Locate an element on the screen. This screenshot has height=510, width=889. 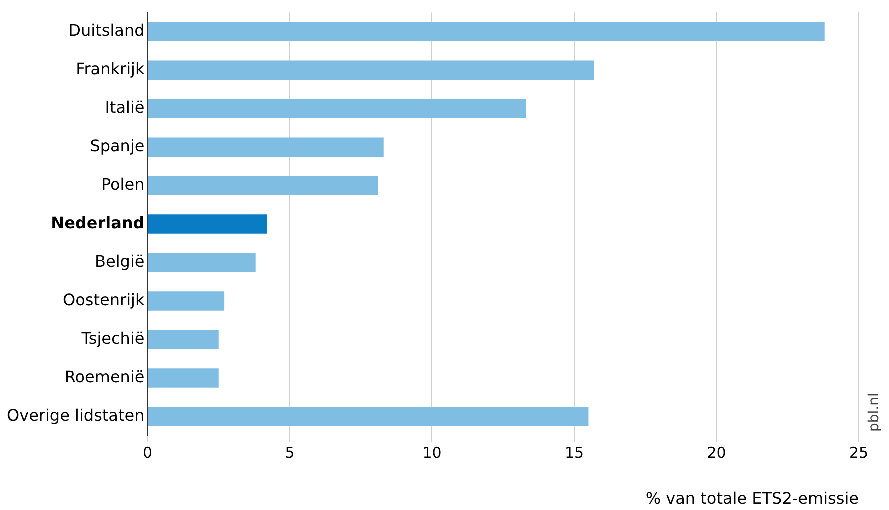
y-tick-label: Tsjechië is located at coordinates (112, 338).